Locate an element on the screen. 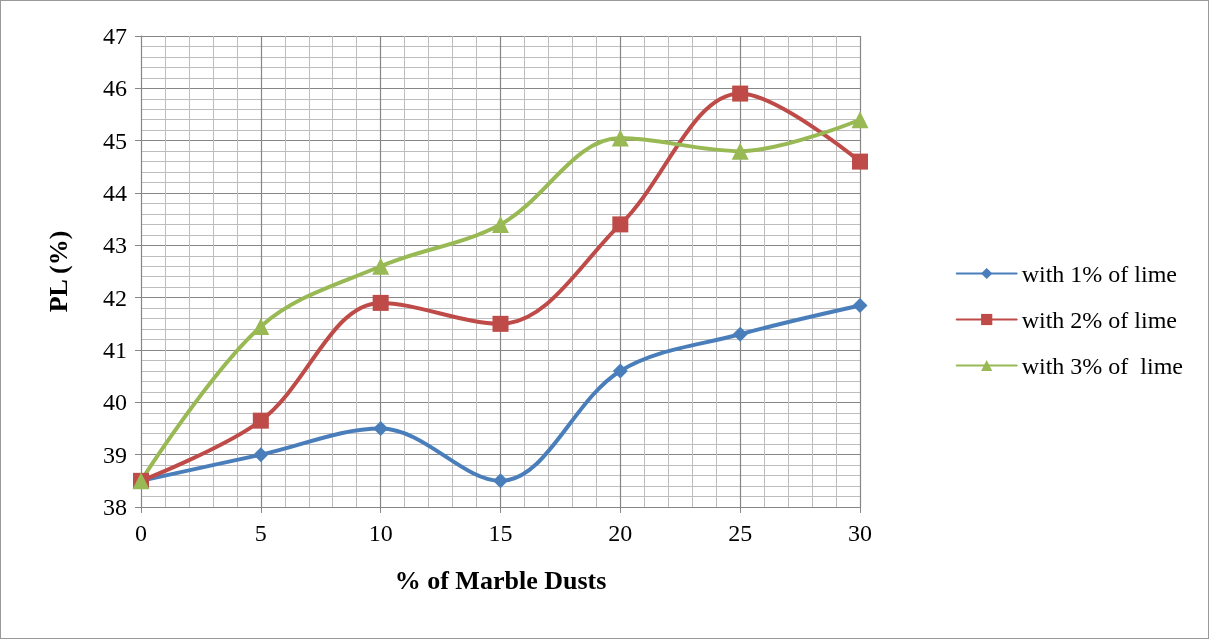 This screenshot has height=639, width=1209. y-axis-title: PL (%) is located at coordinates (58, 271).